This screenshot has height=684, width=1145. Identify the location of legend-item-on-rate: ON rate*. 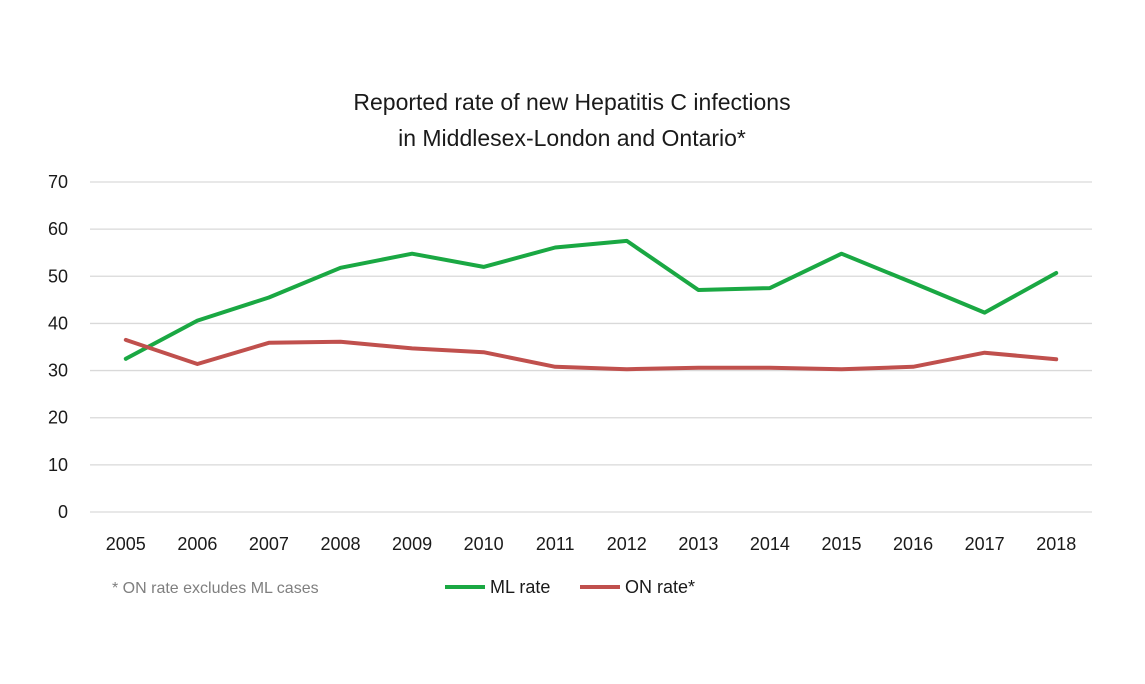
(637, 587).